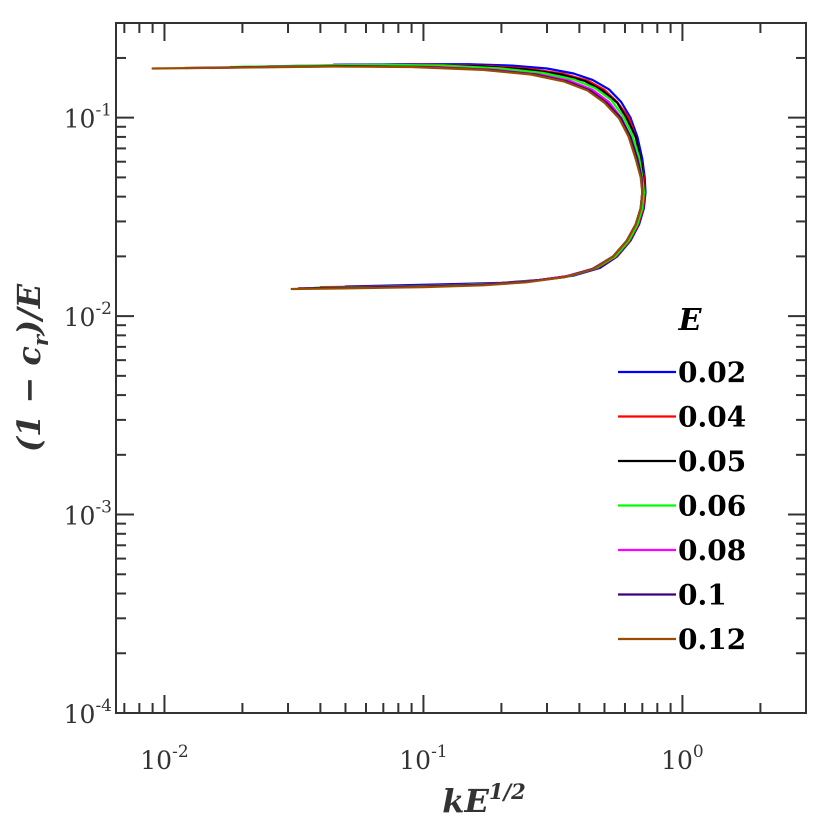 The image size is (831, 819). I want to click on series-line-0.06, so click(437, 176).